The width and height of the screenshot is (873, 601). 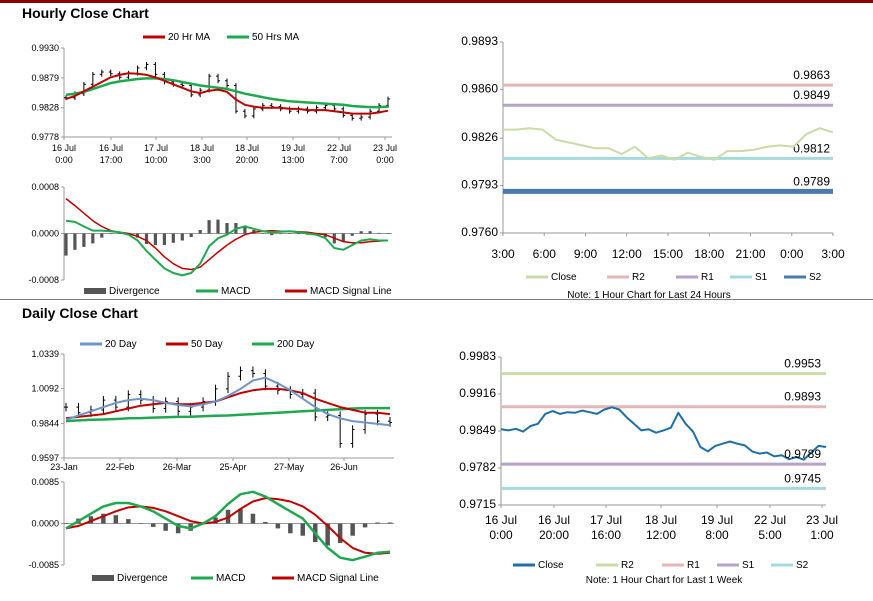 What do you see at coordinates (293, 160) in the screenshot?
I see `x-tick-label: 13:00` at bounding box center [293, 160].